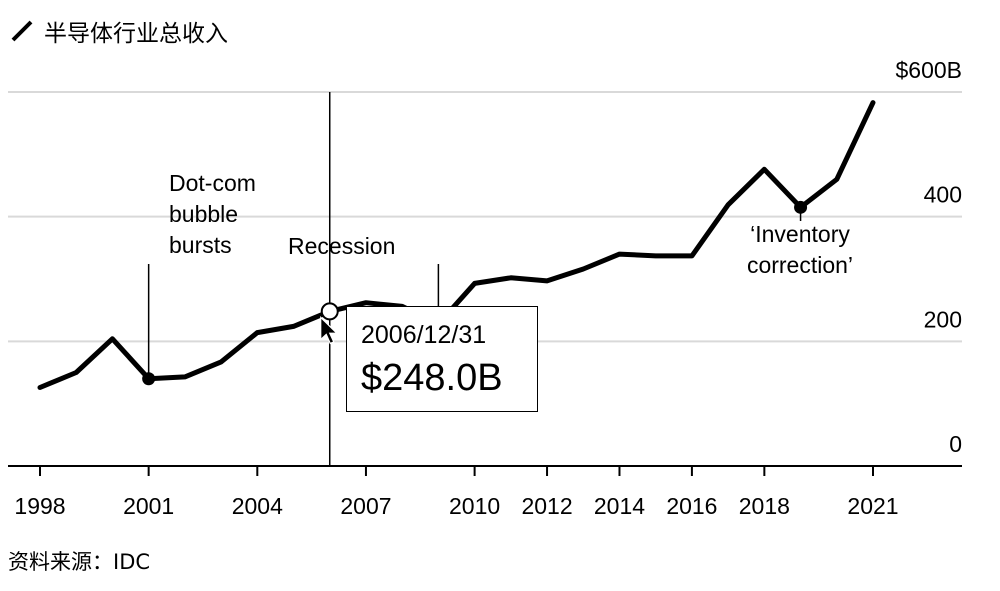  What do you see at coordinates (341, 246) in the screenshot?
I see `annotation-text-recession: Recession` at bounding box center [341, 246].